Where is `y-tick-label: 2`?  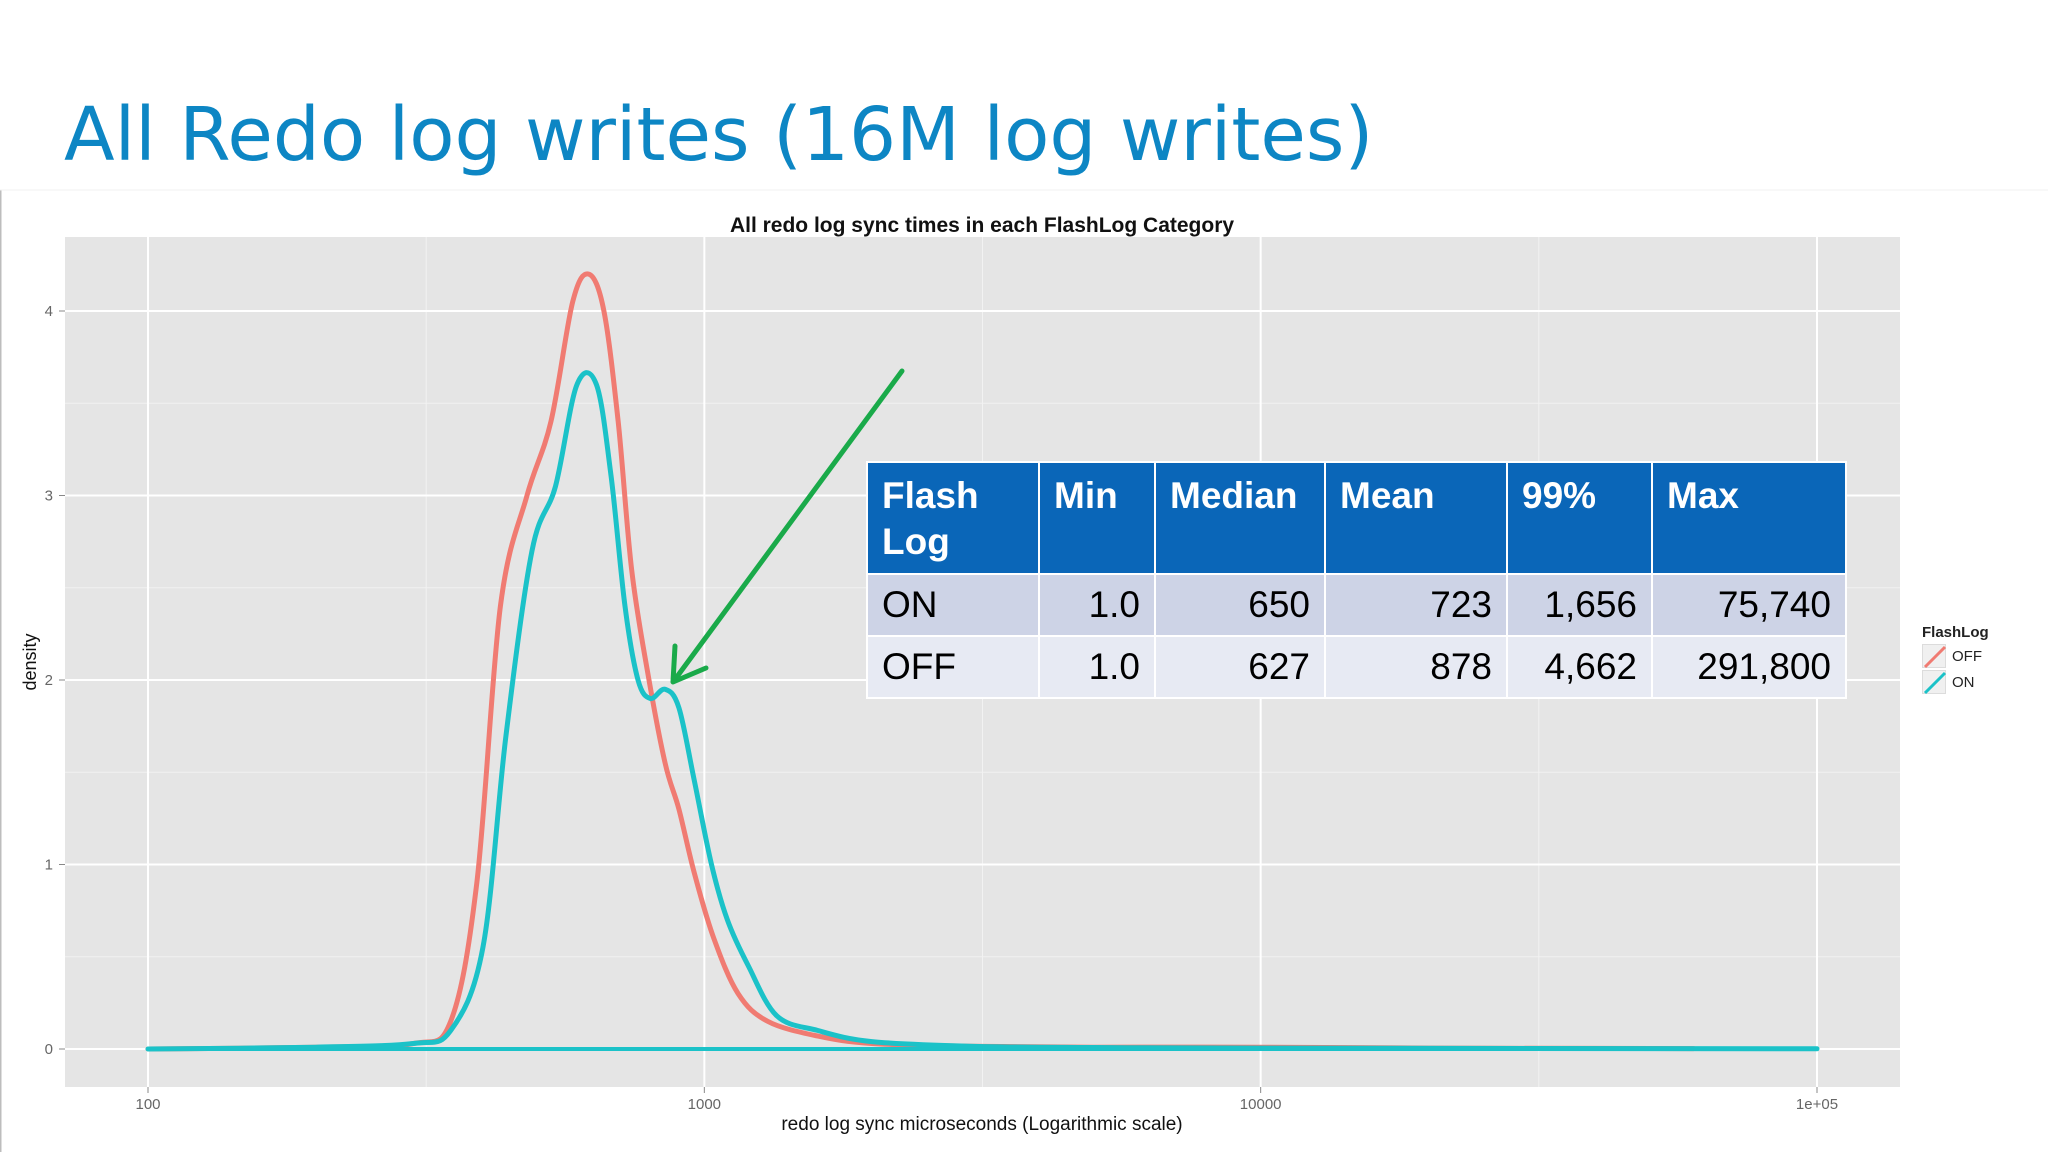
y-tick-label: 2 is located at coordinates (49, 680).